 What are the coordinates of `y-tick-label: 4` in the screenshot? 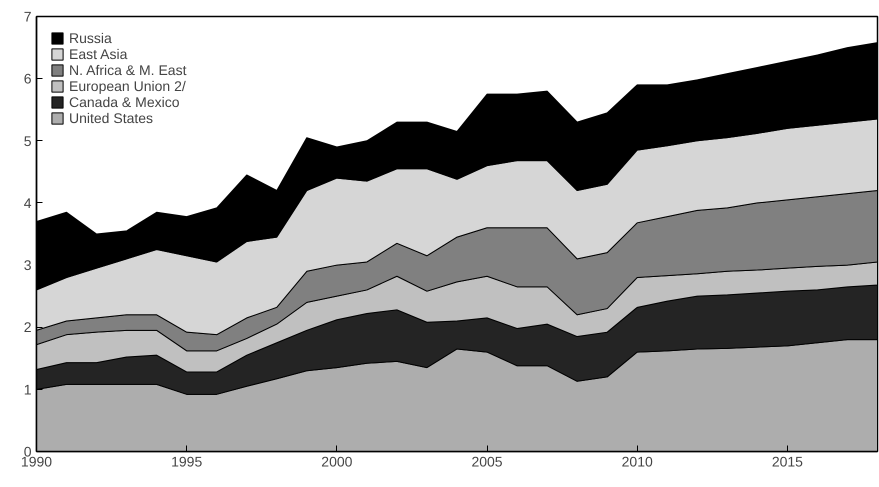 It's located at (28, 202).